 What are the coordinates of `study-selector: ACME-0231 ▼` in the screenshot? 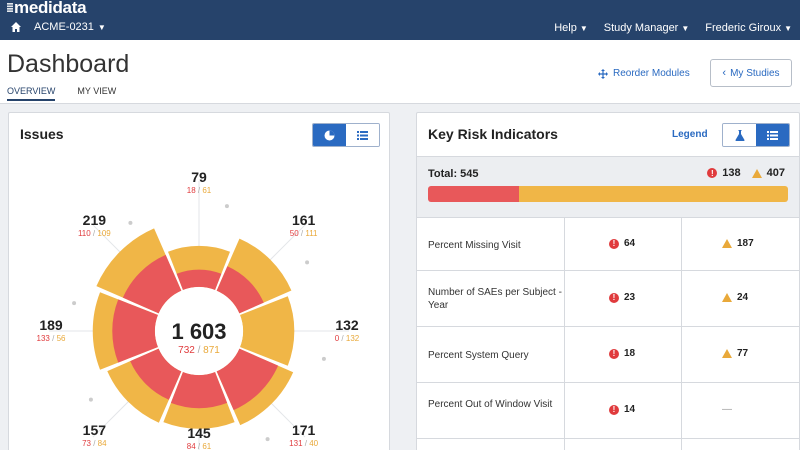 It's located at (58, 27).